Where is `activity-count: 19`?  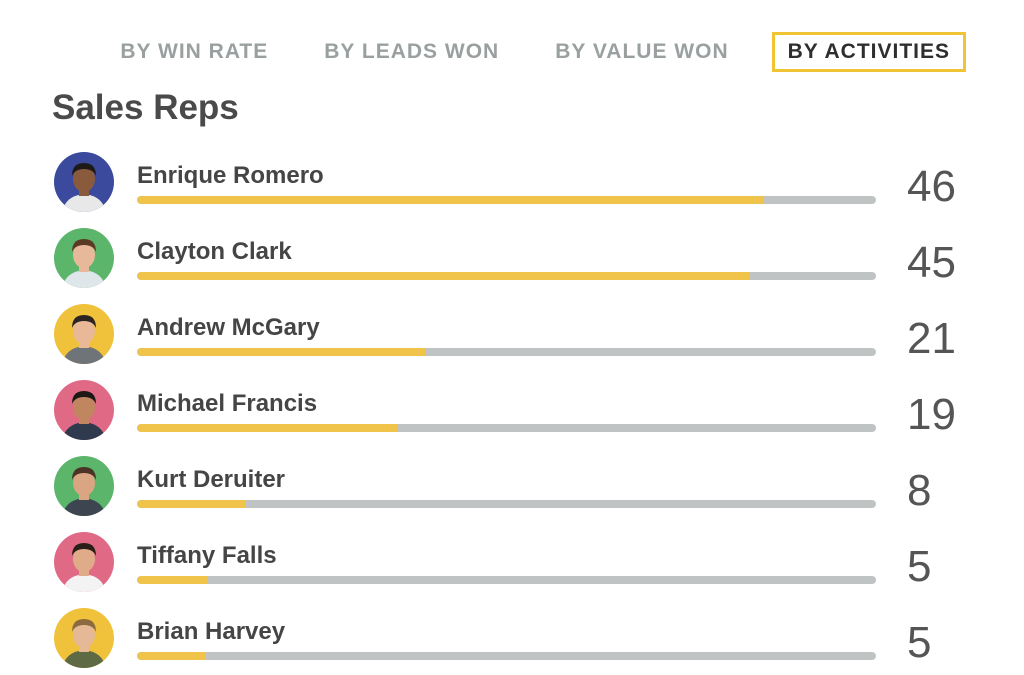 activity-count: 19 is located at coordinates (931, 414).